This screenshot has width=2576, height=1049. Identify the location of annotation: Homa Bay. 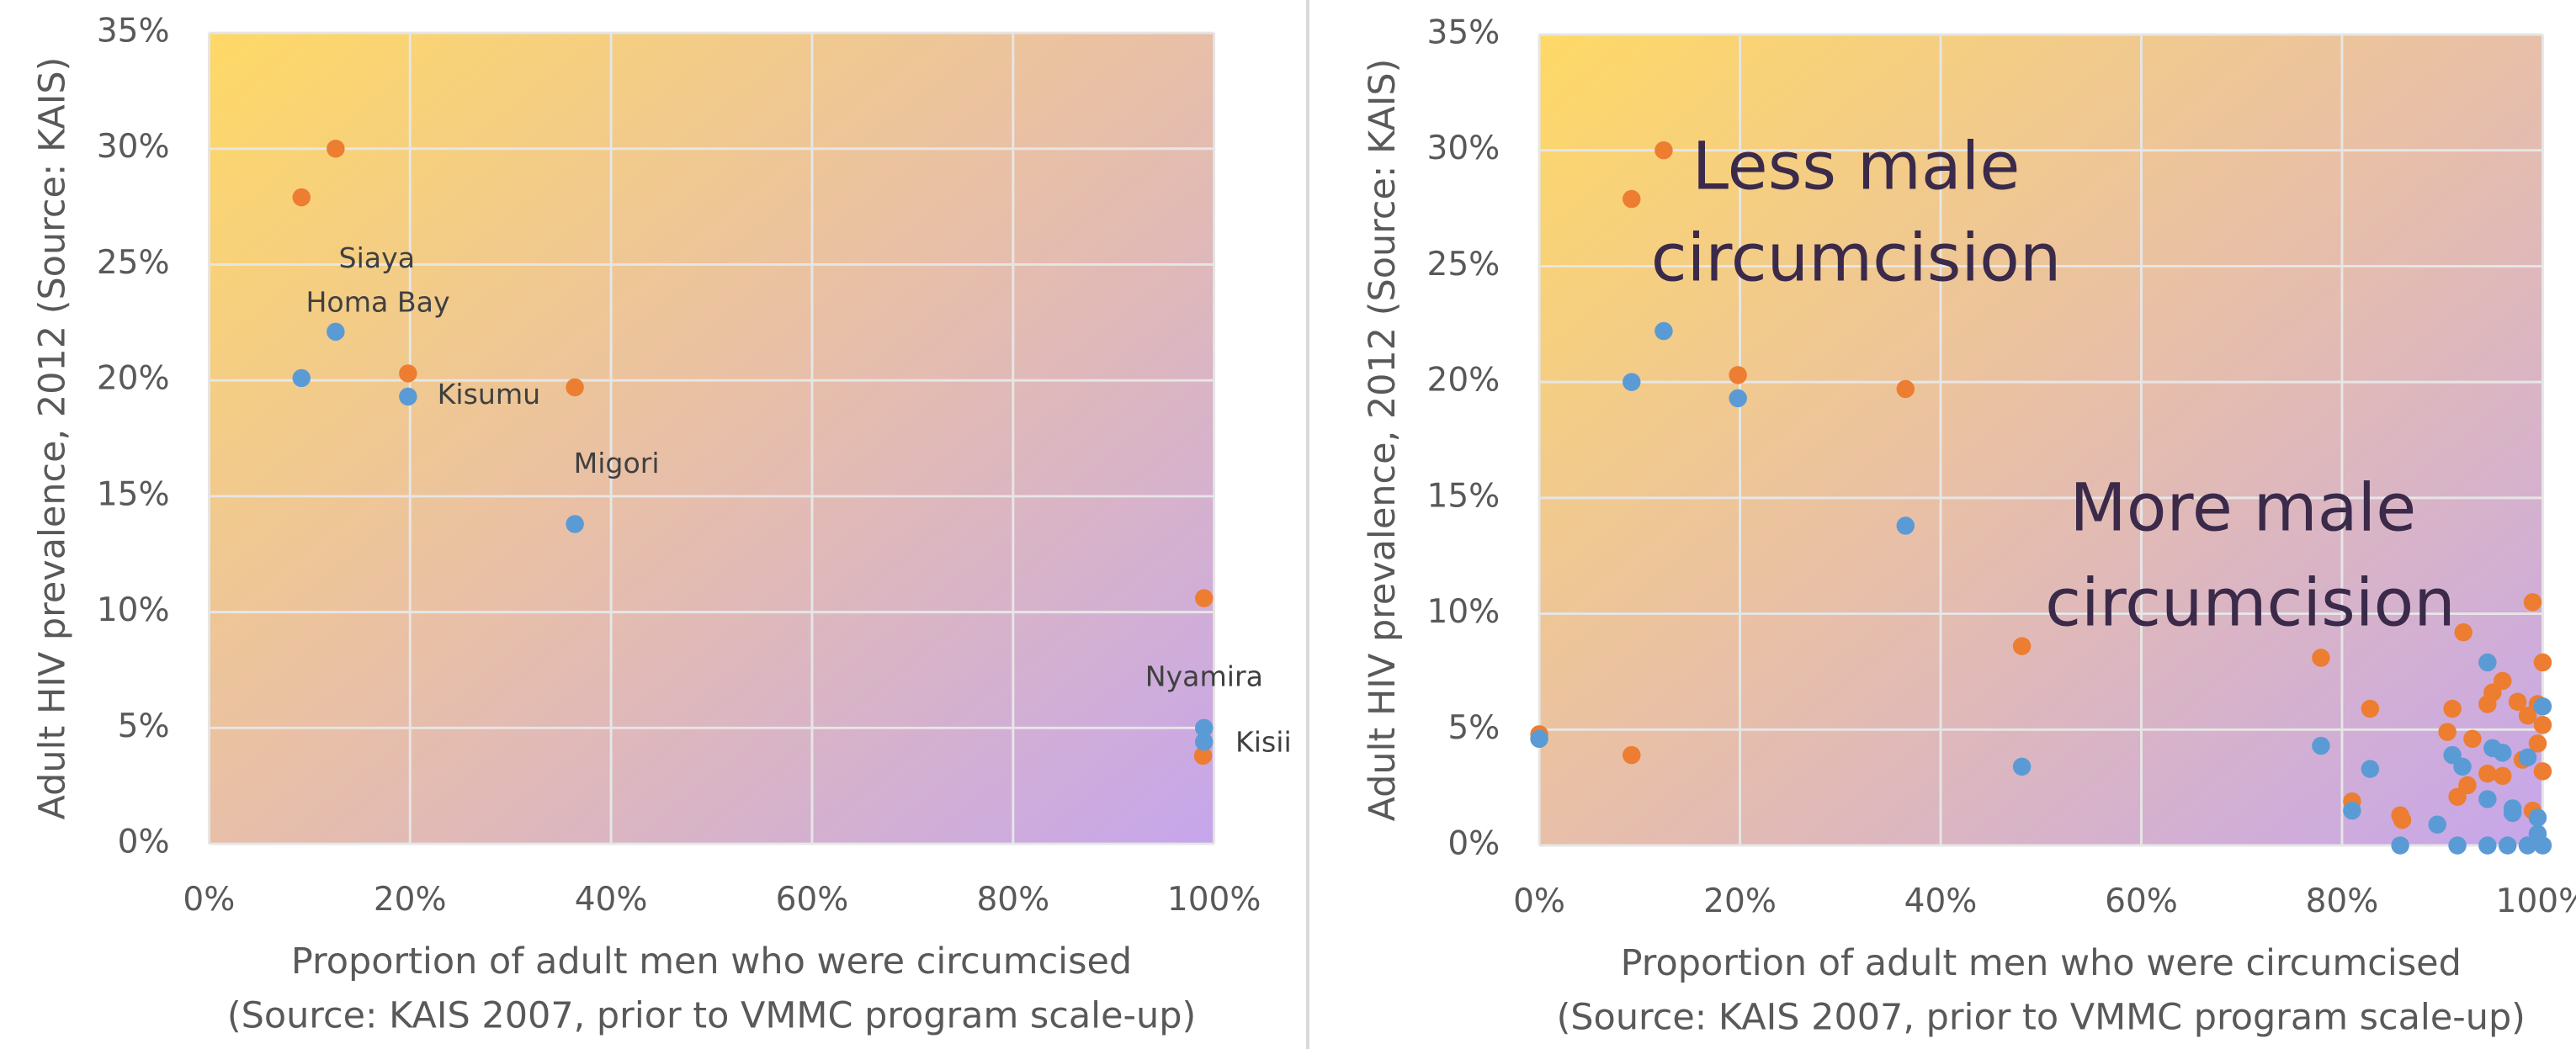
(378, 302).